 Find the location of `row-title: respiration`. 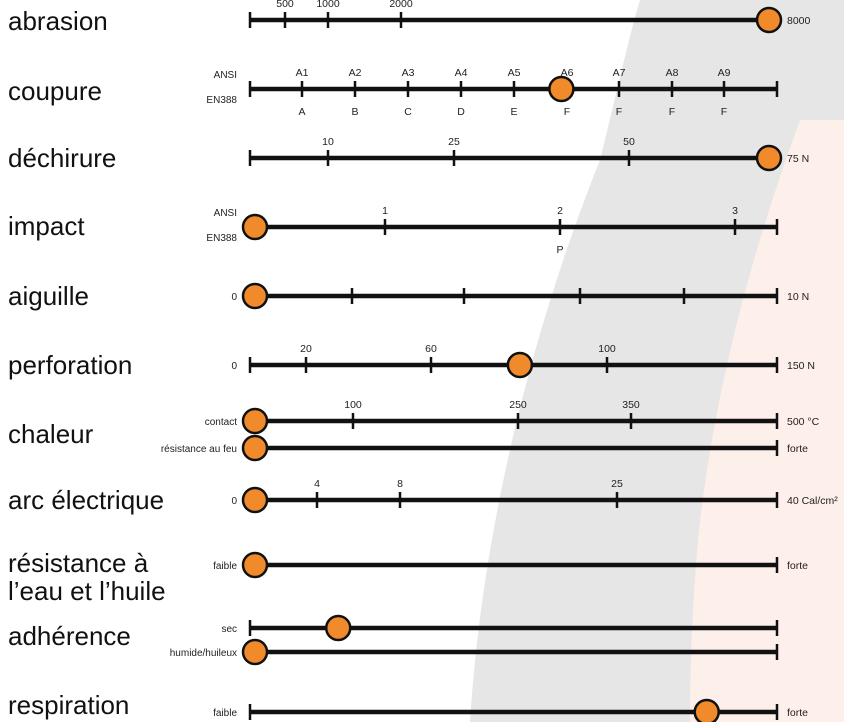

row-title: respiration is located at coordinates (68, 705).